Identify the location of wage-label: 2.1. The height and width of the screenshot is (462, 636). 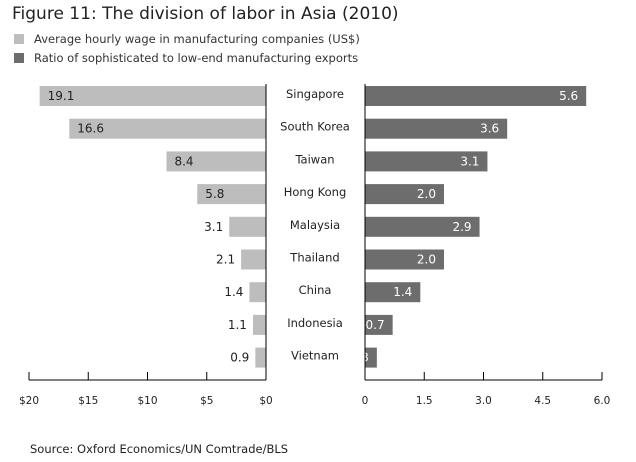
(225, 260).